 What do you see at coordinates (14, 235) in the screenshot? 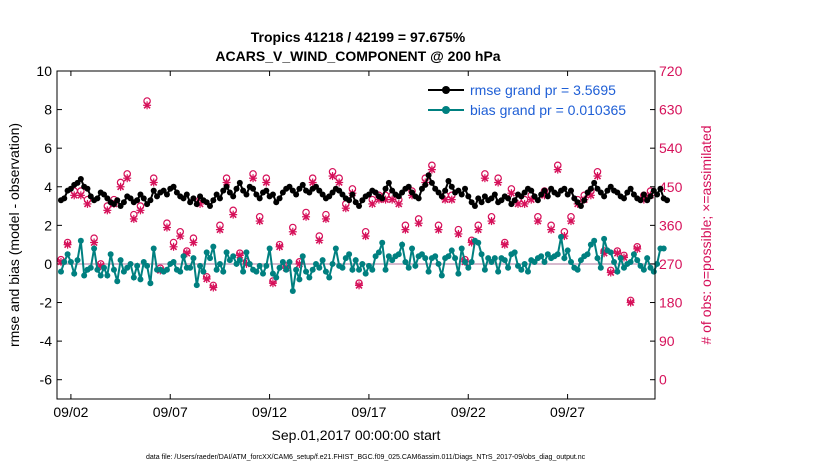
I see `y-axis-label-left: rmse and bias (model - observation)` at bounding box center [14, 235].